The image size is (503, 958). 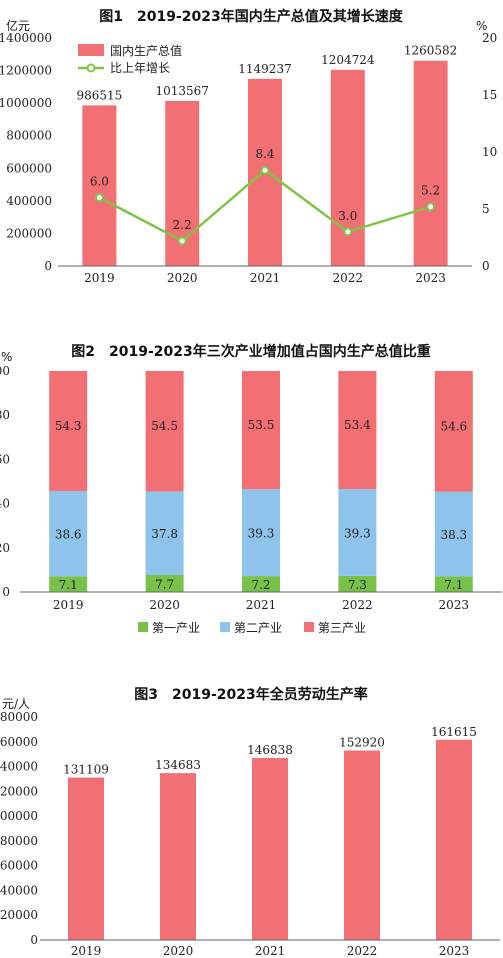 What do you see at coordinates (178, 765) in the screenshot?
I see `chart3-bar-label: 134683` at bounding box center [178, 765].